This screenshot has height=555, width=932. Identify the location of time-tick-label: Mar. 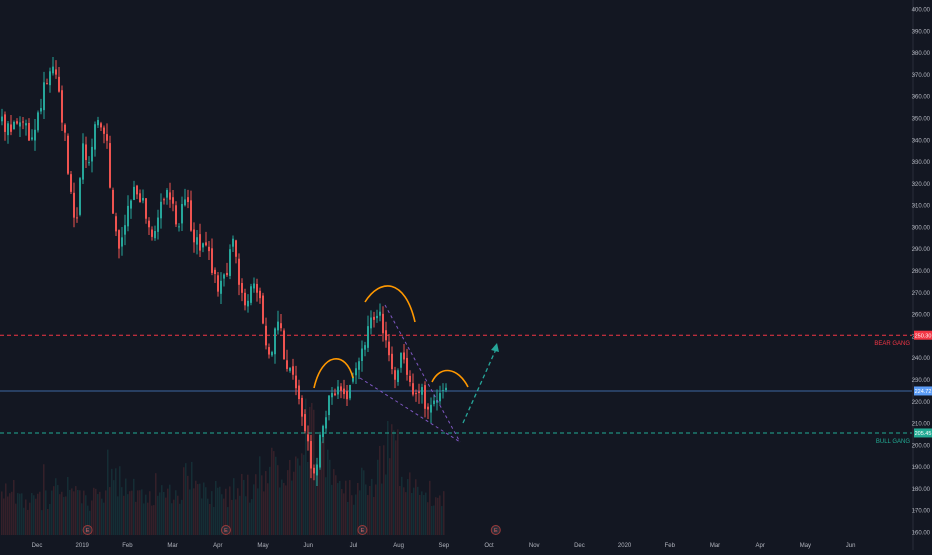
(715, 546).